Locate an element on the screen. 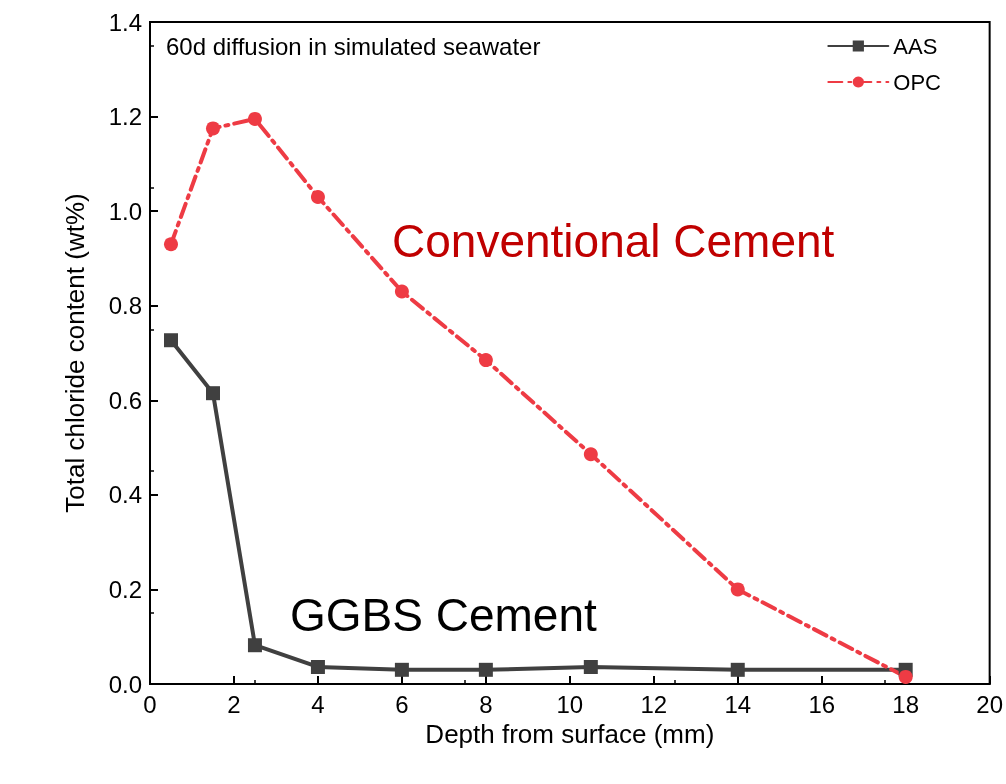 The width and height of the screenshot is (1006, 784). y-tick-label: 0.2 is located at coordinates (125, 589).